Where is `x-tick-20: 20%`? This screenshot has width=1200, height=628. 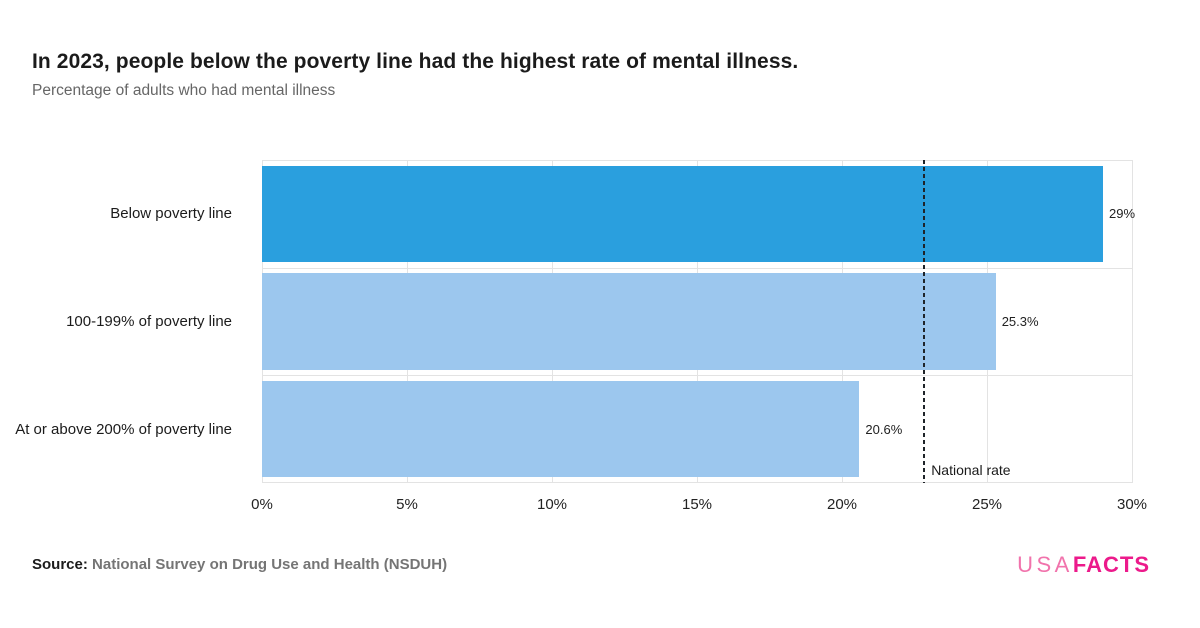
x-tick-20: 20% is located at coordinates (842, 504).